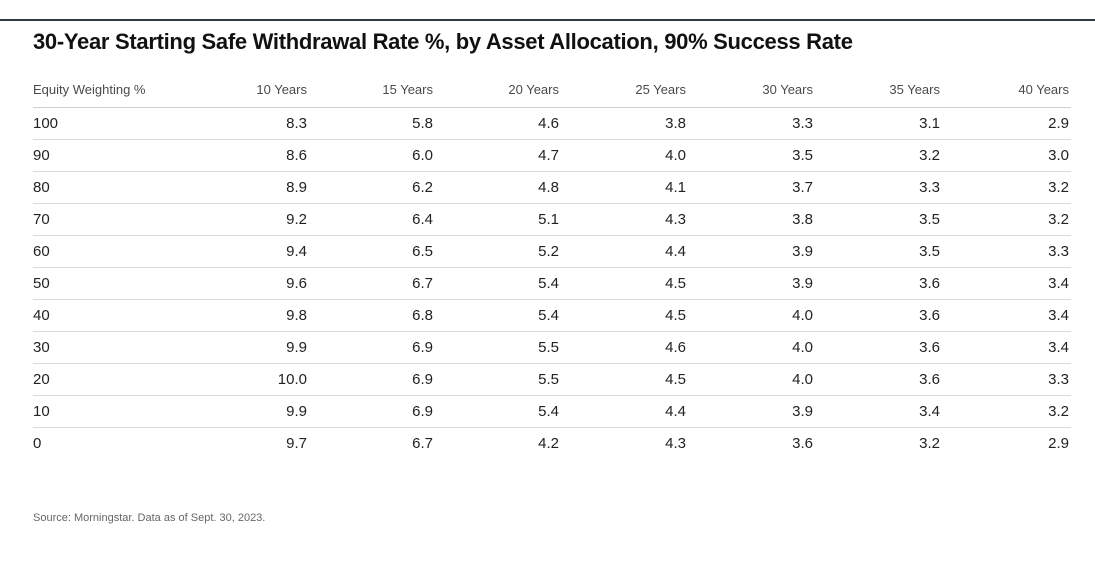  I want to click on withdrawal-rate-cell: 3.1, so click(878, 123).